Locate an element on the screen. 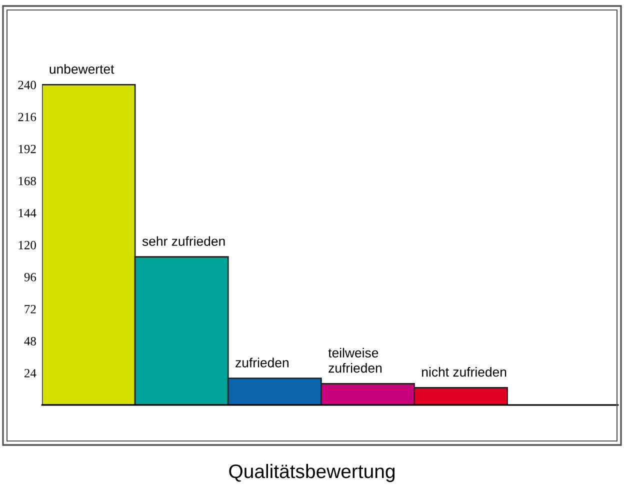 The height and width of the screenshot is (486, 624). y-tick-label: 96 is located at coordinates (30, 277).